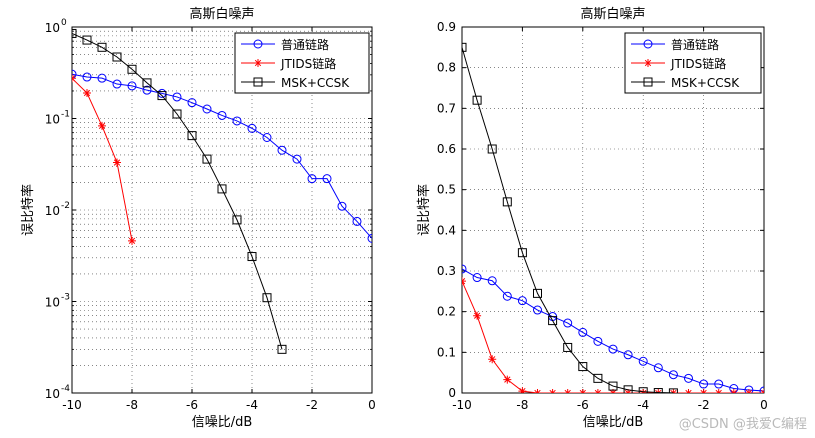  What do you see at coordinates (446, 312) in the screenshot?
I see `y-tick-label: 0.2` at bounding box center [446, 312].